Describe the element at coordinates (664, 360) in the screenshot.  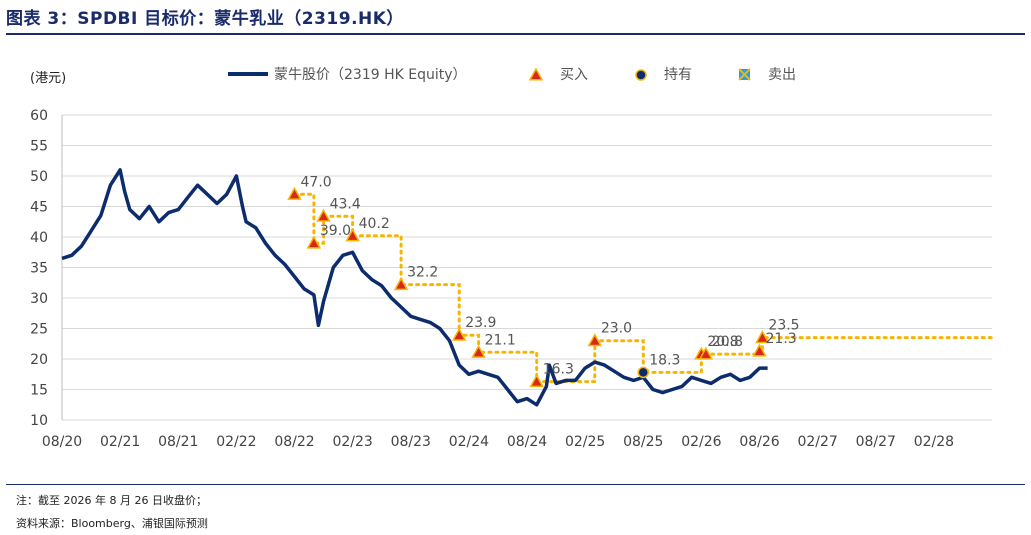
I see `rating-label: 18.3` at that location.